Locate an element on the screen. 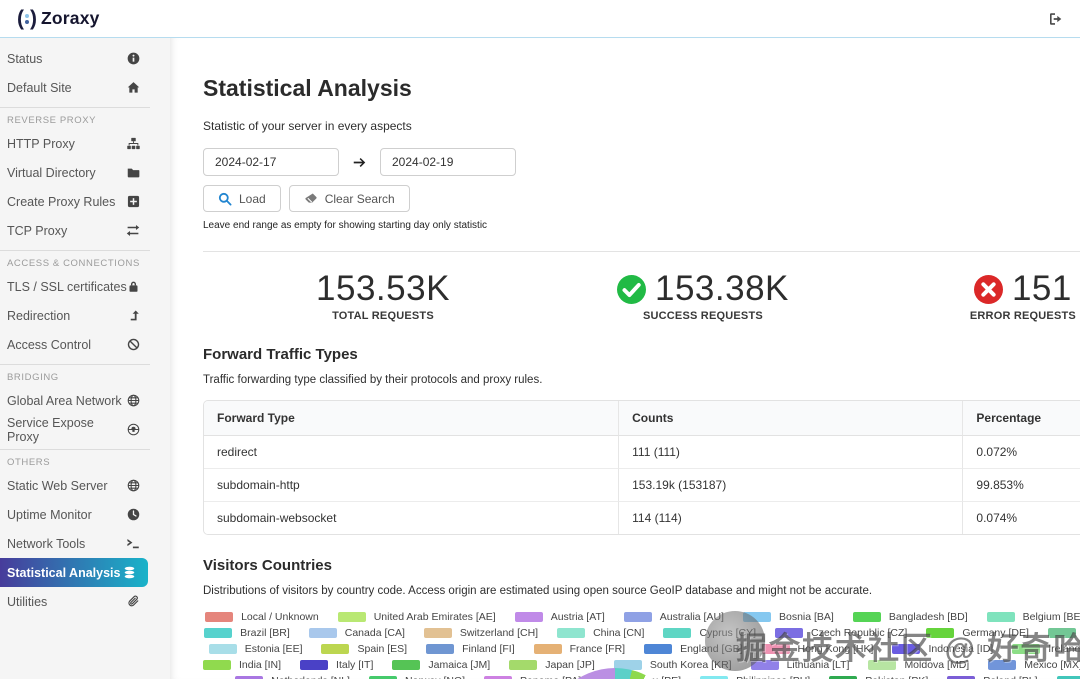 This screenshot has height=679, width=1080. legend-item-philippines-ph: Philippines [PH] is located at coordinates (755, 677).